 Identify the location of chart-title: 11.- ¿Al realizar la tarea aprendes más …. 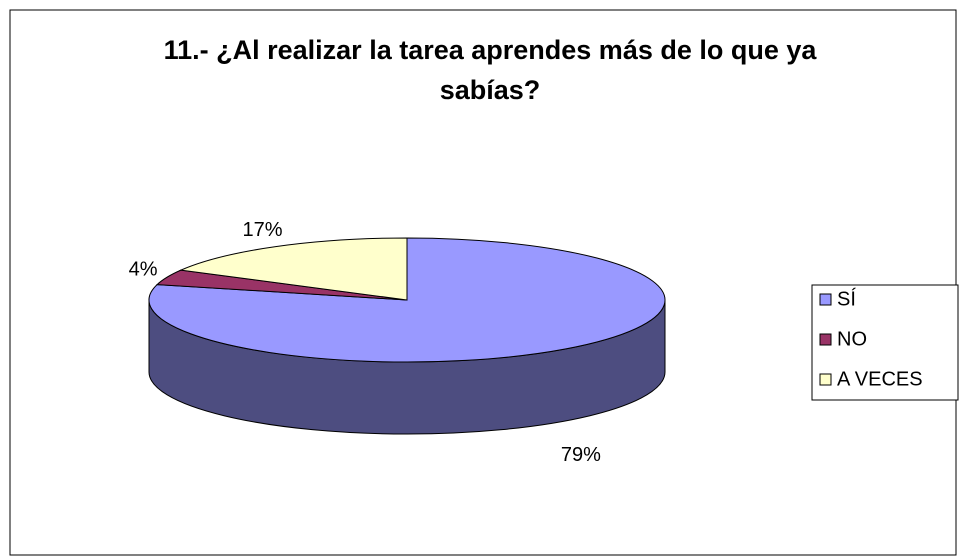
(490, 70).